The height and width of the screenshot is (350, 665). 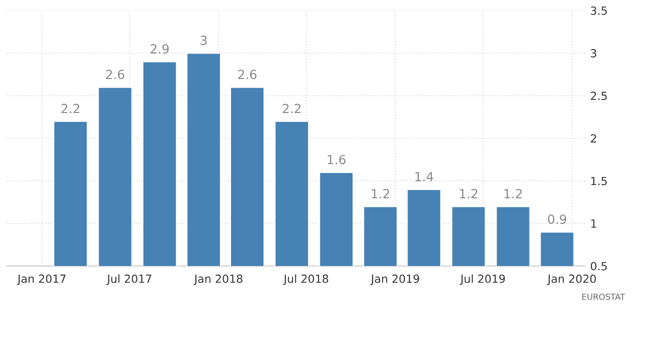 What do you see at coordinates (598, 266) in the screenshot?
I see `y-tick-label: 0.5` at bounding box center [598, 266].